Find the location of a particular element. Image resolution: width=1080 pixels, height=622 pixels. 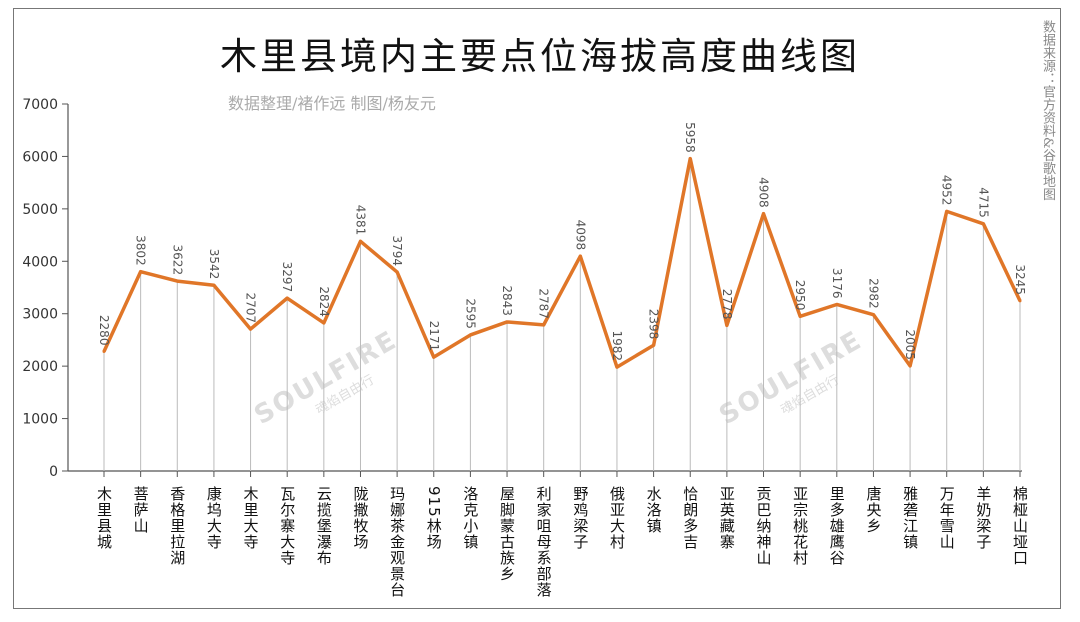

data-label: 3542 is located at coordinates (214, 264).